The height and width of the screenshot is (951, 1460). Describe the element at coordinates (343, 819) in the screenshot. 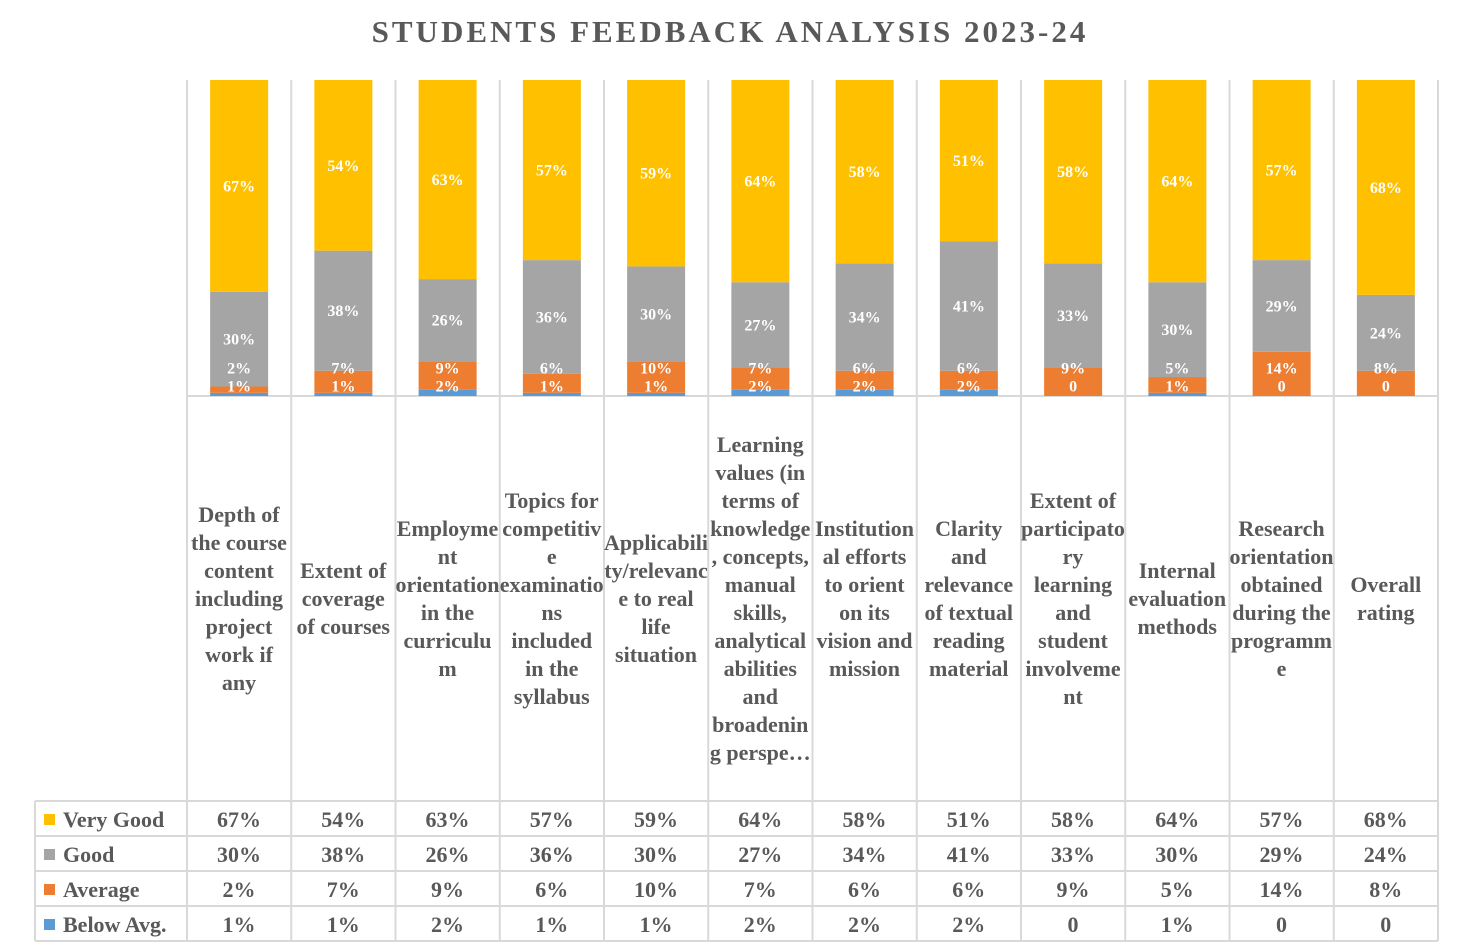

I see `table-cell: 54%` at that location.